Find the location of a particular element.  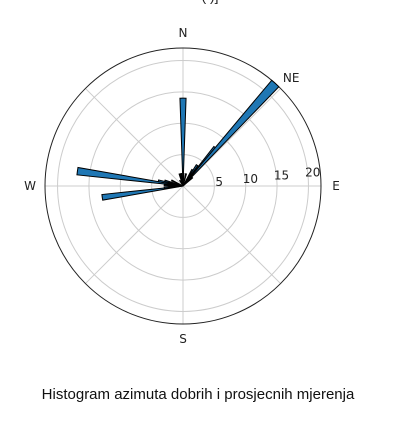

histogram-bars is located at coordinates (178, 140).